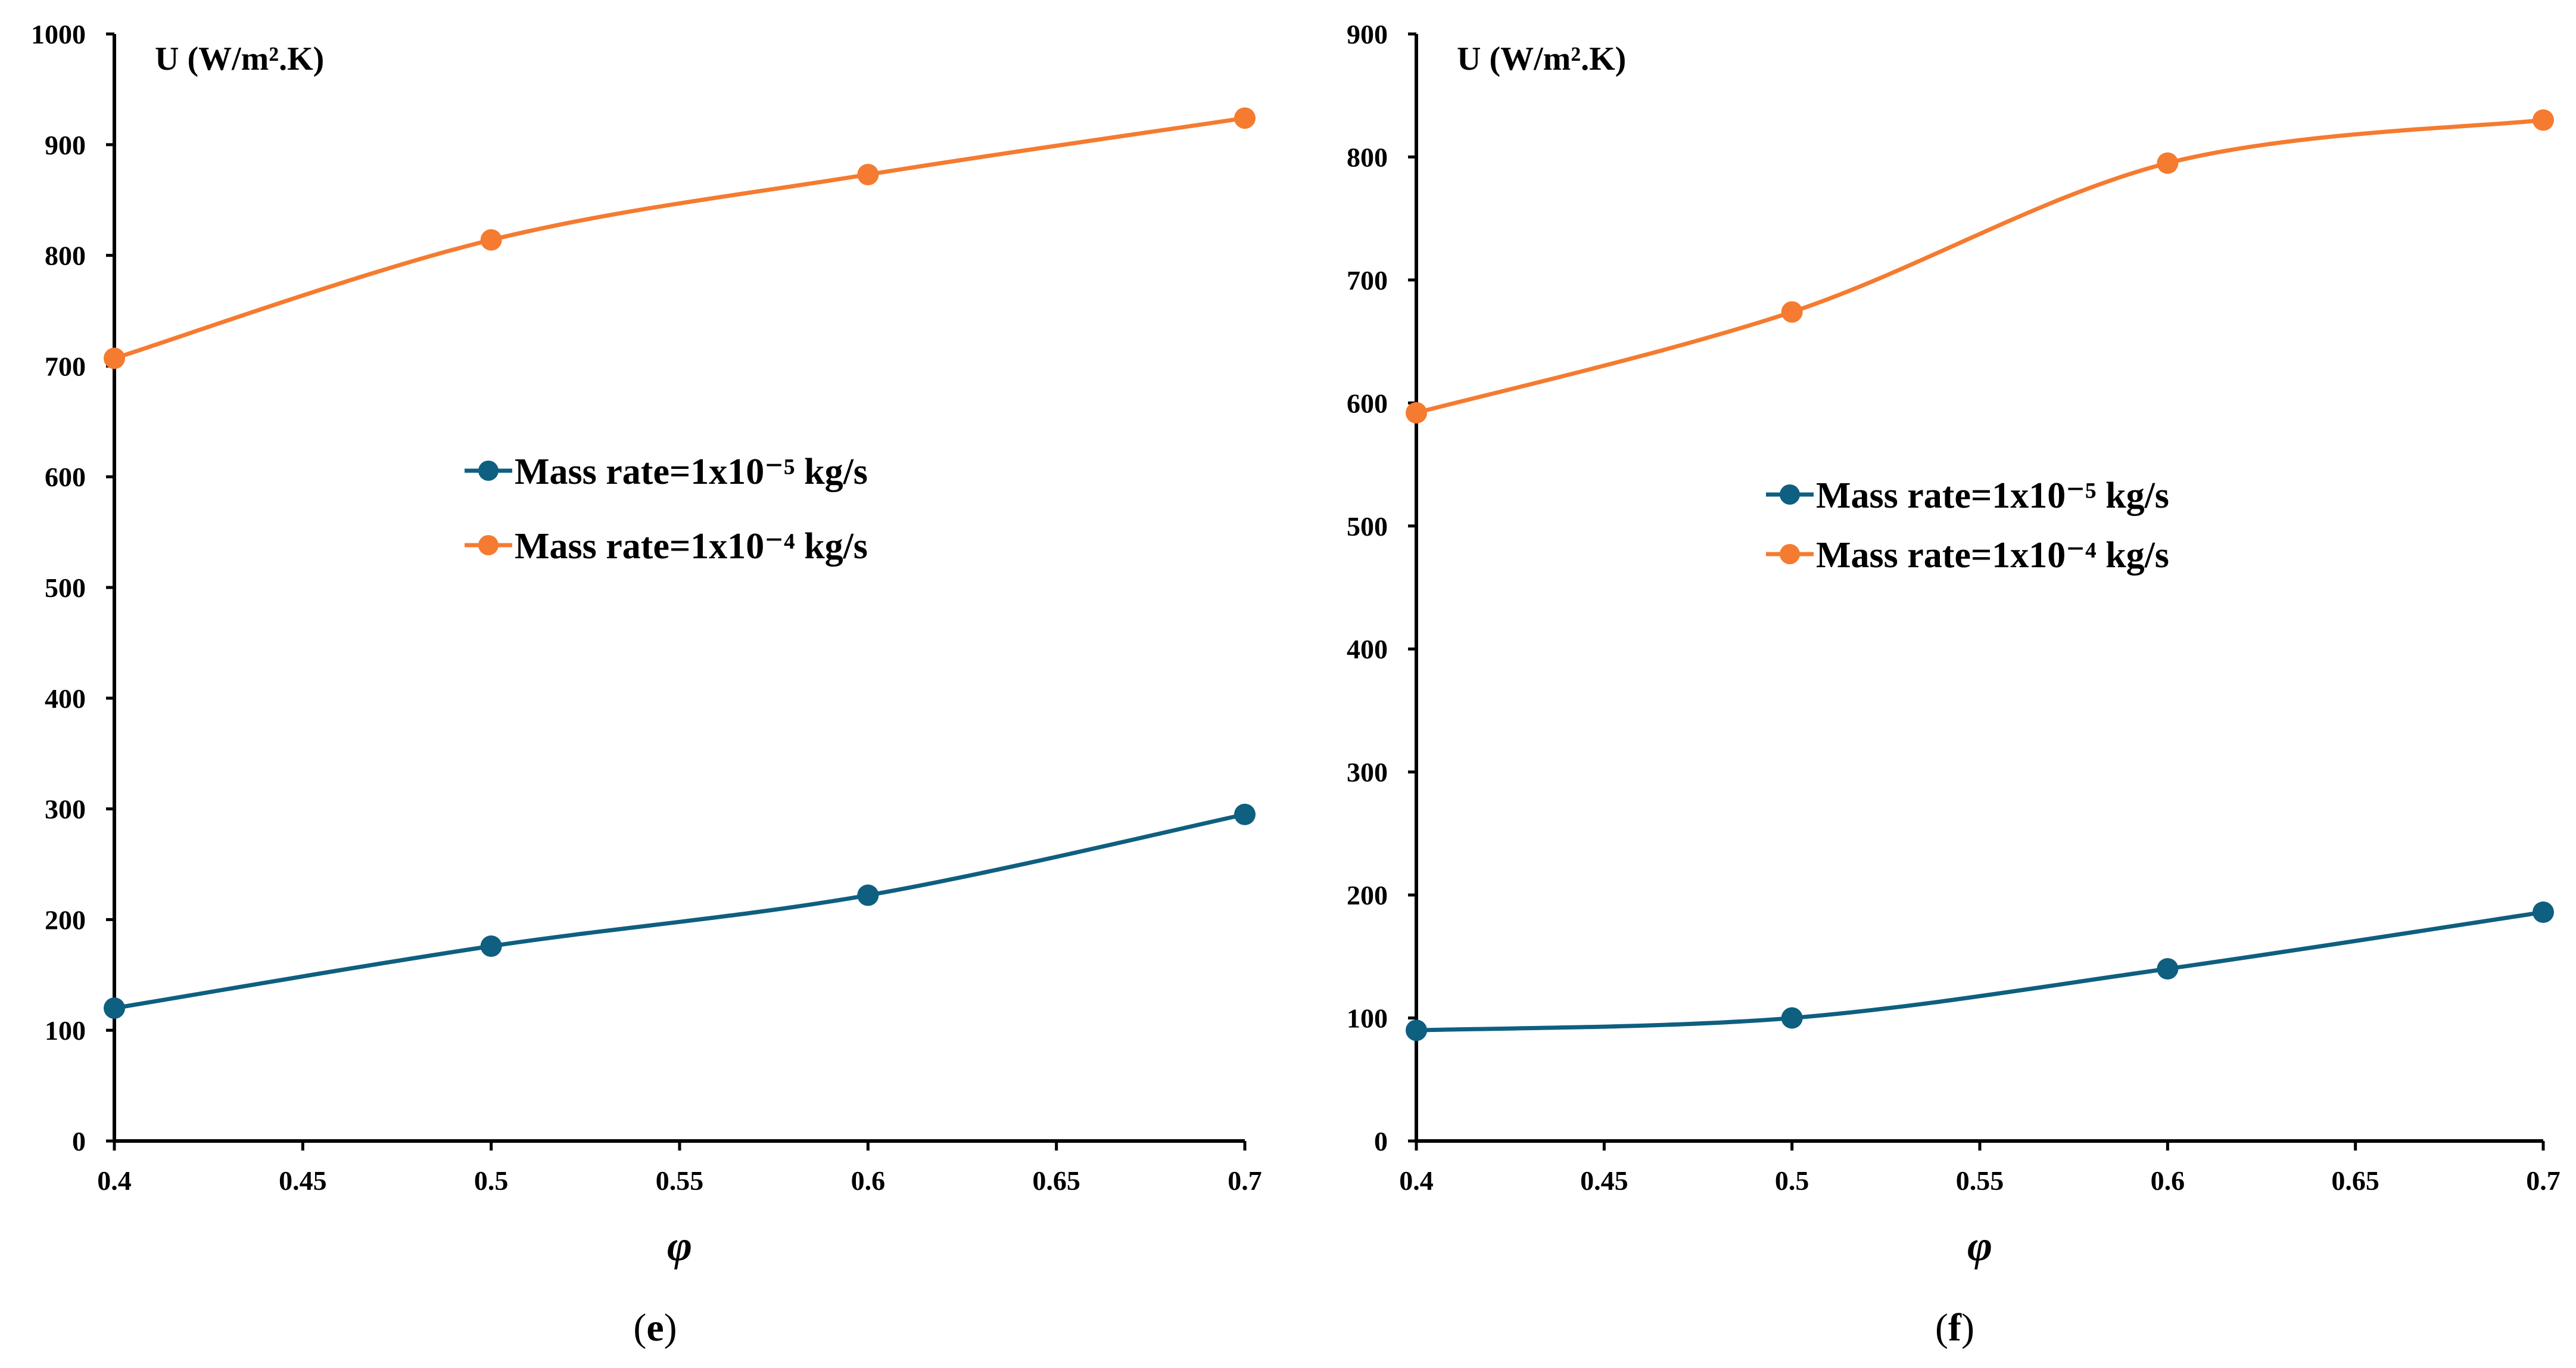 Image resolution: width=2576 pixels, height=1368 pixels. Describe the element at coordinates (58, 34) in the screenshot. I see `y-tick-label: 1000` at that location.